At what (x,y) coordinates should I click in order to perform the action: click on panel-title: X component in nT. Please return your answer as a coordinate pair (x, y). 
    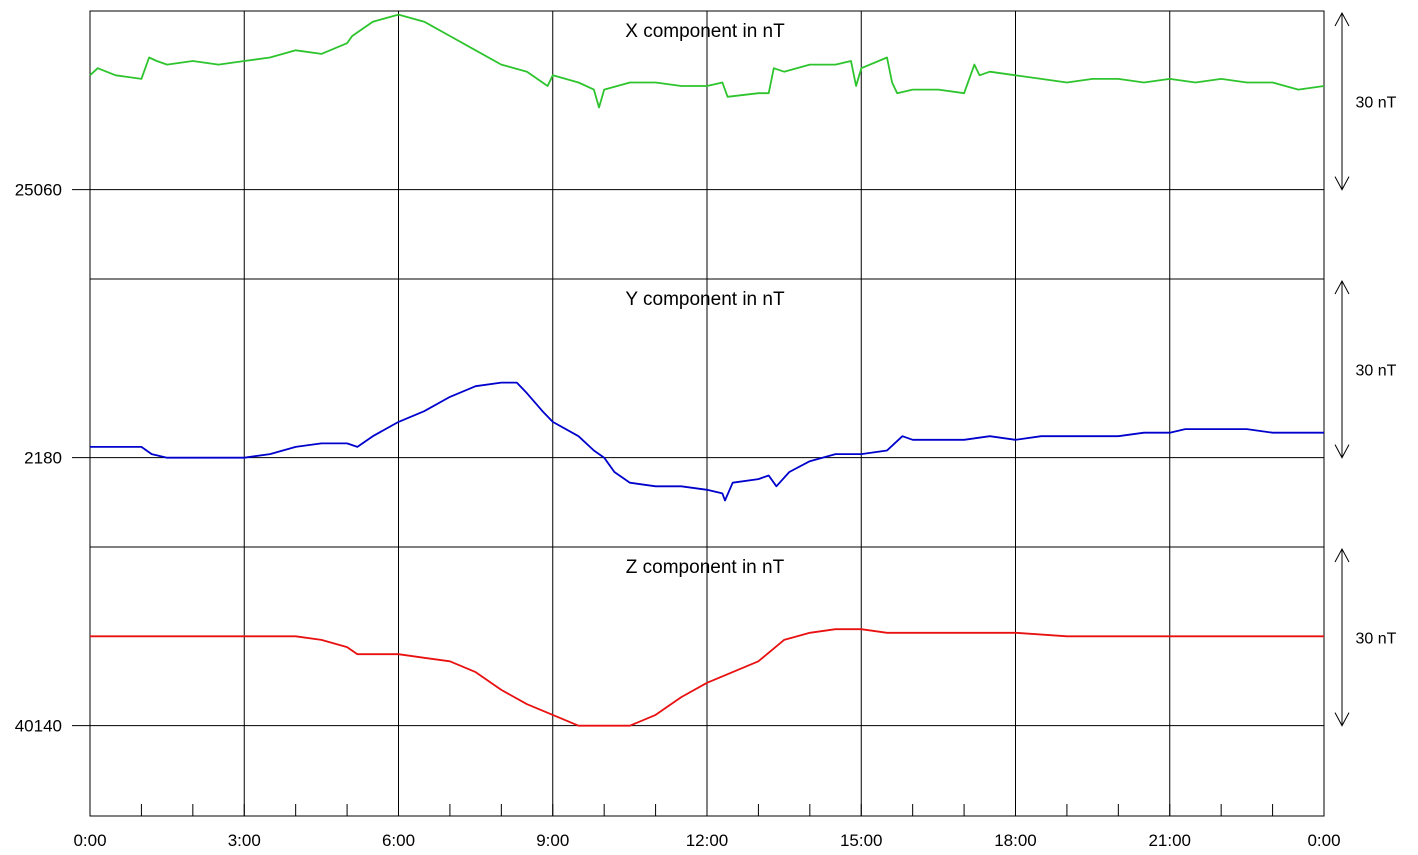
    Looking at the image, I should click on (705, 31).